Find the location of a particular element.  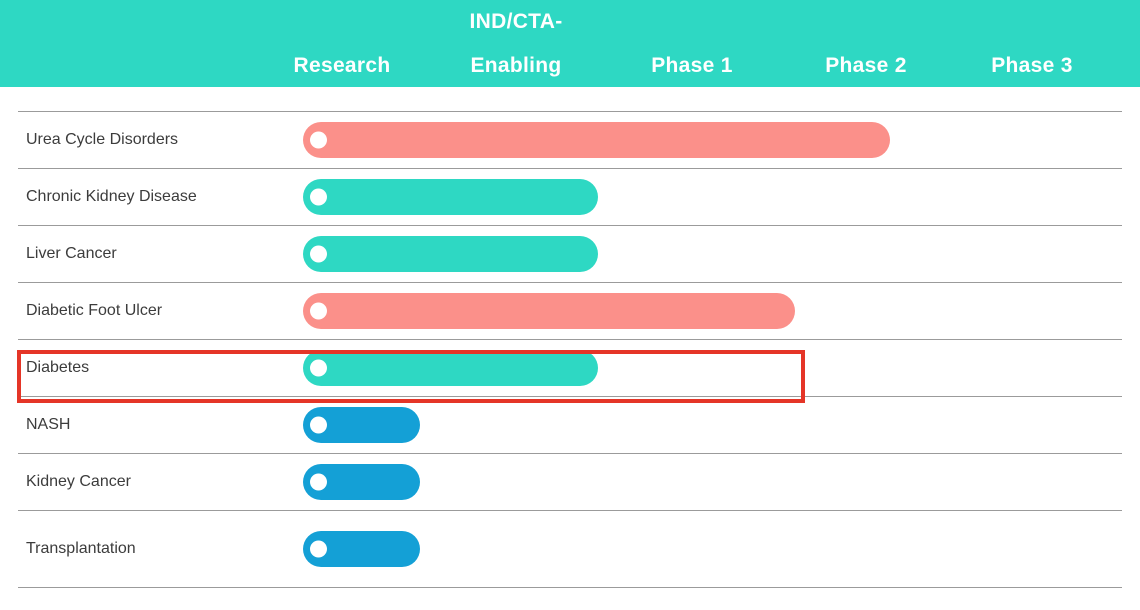

indication-label: Chronic Kidney Disease is located at coordinates (111, 196).